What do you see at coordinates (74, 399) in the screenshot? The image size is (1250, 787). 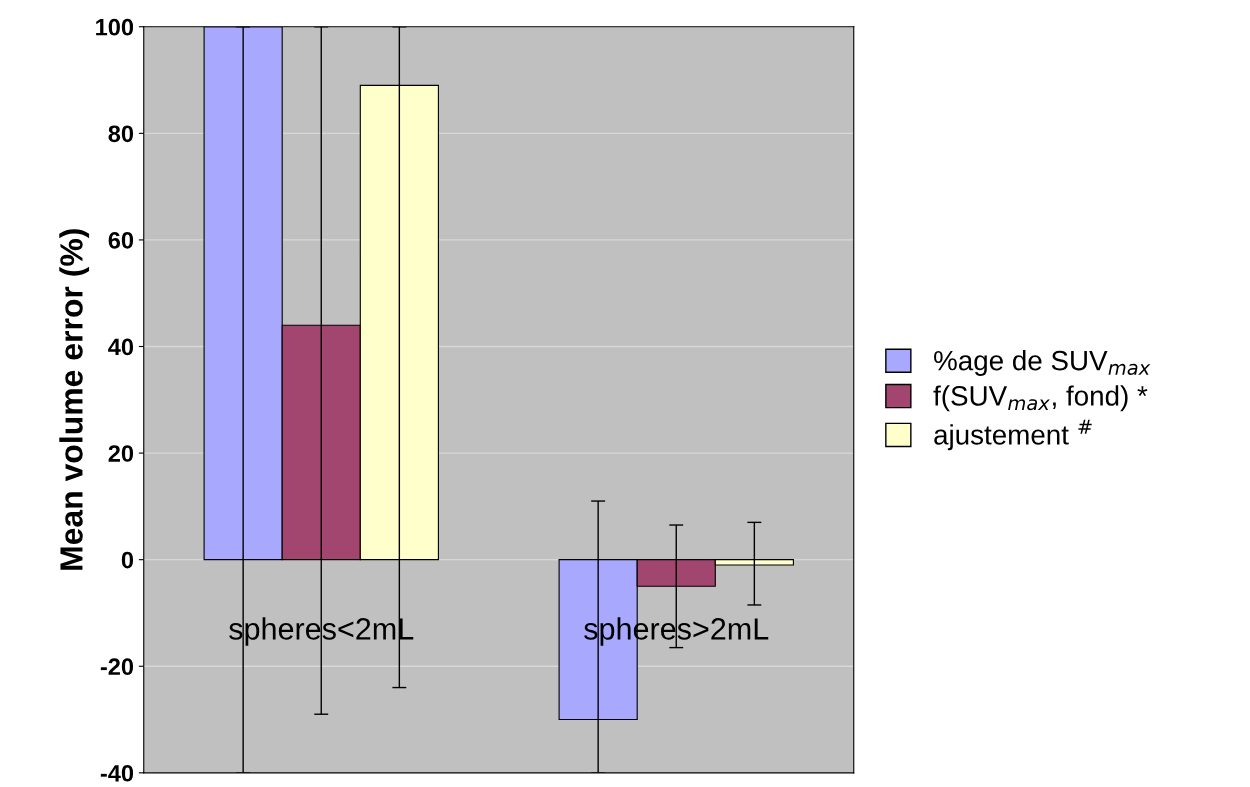 I see `y-axis-title: Mean volume error (%)` at bounding box center [74, 399].